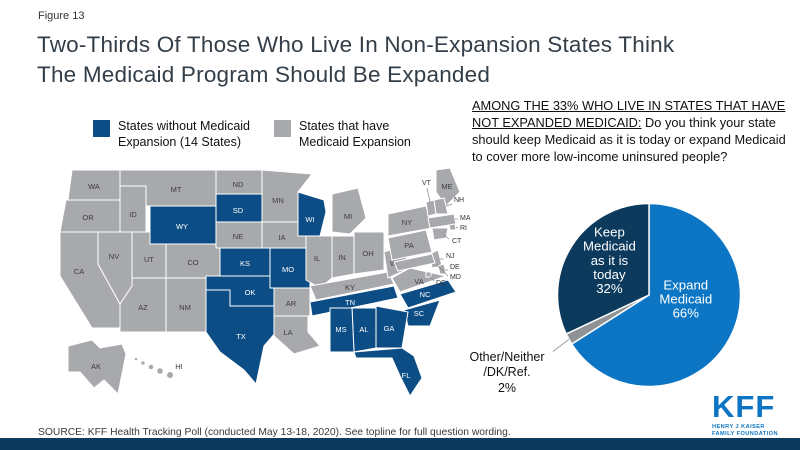 The width and height of the screenshot is (800, 450). I want to click on callout-label-DC: DC, so click(441, 283).